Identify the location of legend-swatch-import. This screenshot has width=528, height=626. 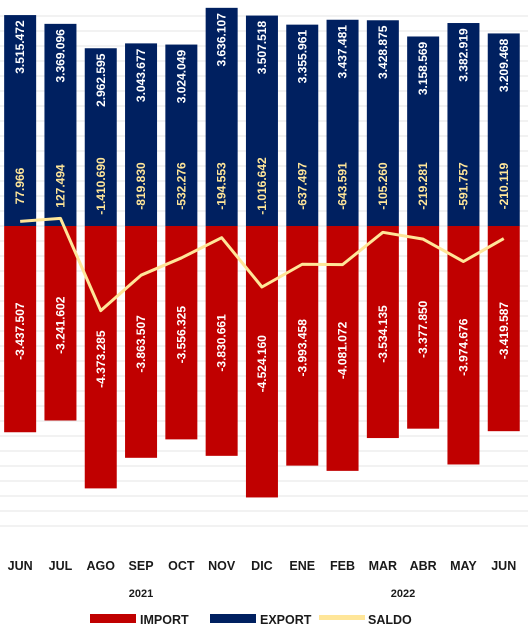
(113, 618).